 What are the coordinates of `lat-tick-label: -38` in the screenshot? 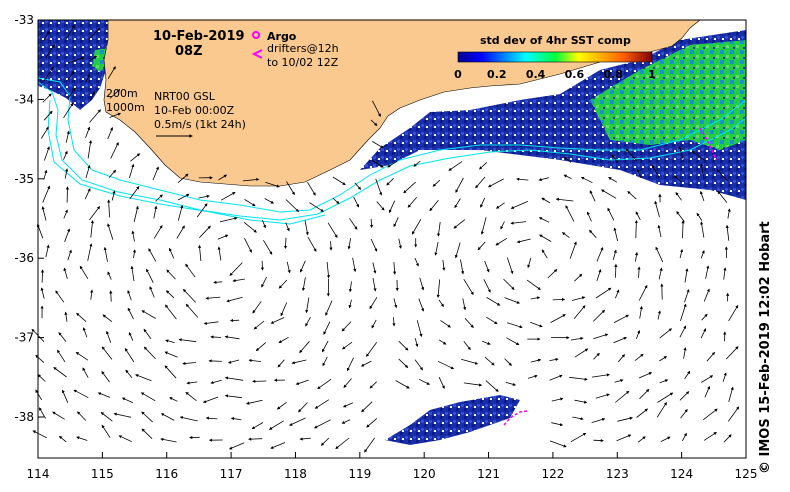 It's located at (24, 417).